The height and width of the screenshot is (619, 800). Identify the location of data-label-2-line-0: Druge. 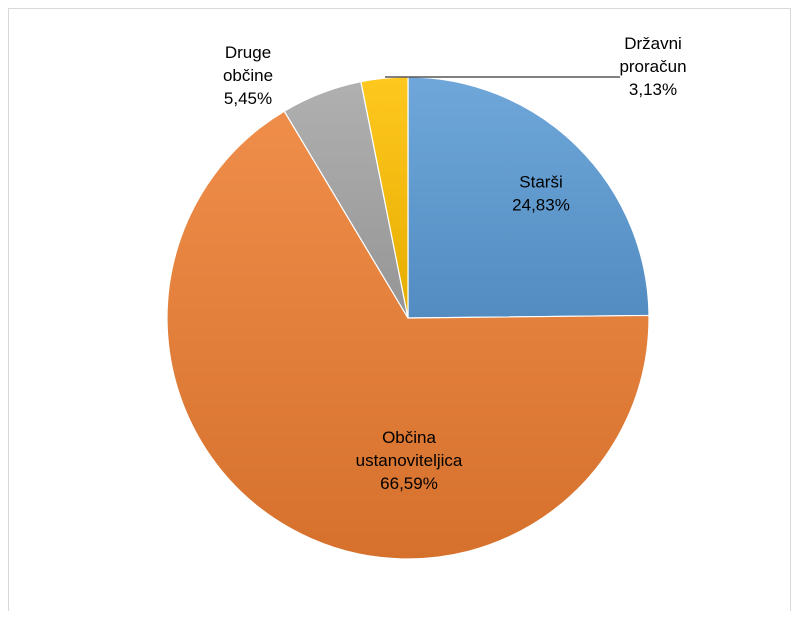
(248, 52).